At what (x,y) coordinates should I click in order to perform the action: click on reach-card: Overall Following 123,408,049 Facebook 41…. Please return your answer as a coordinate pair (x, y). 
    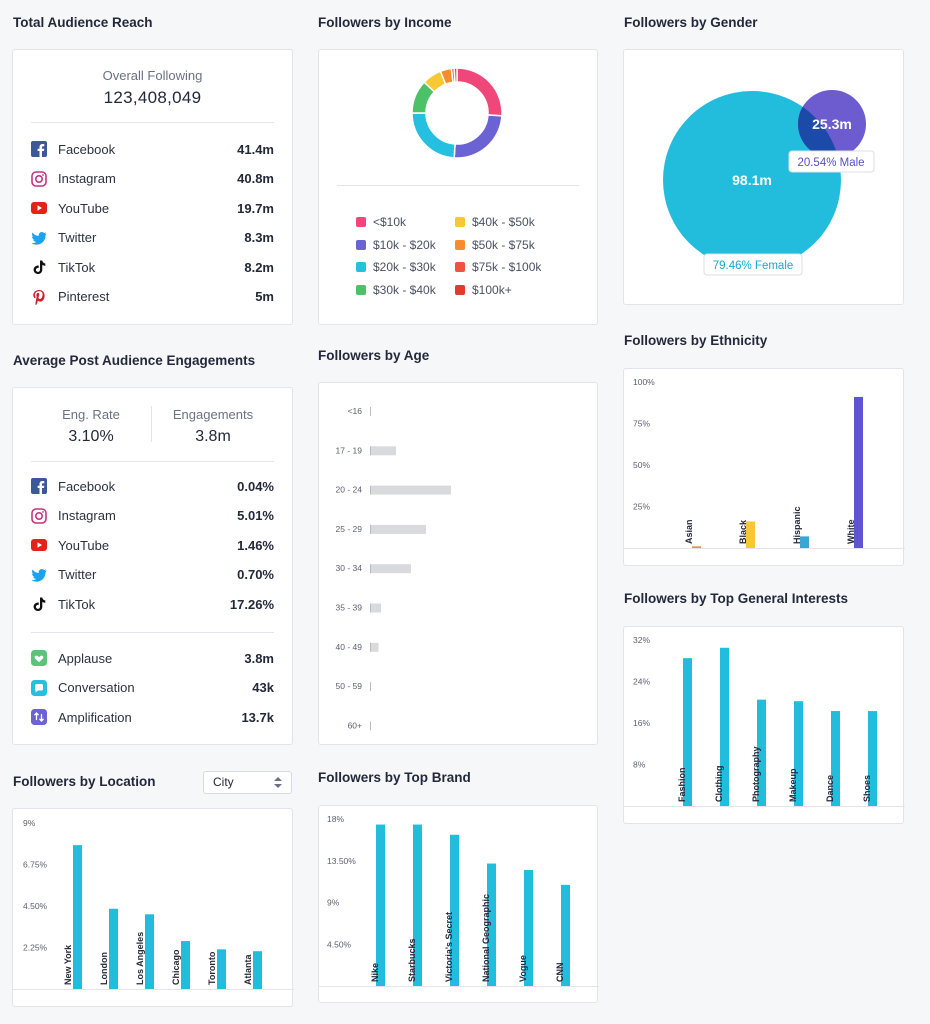
    Looking at the image, I should click on (152, 187).